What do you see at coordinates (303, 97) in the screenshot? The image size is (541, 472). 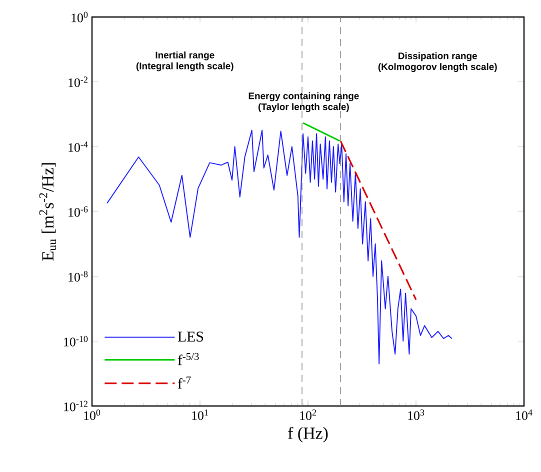 I see `annotation: Energy containing range` at bounding box center [303, 97].